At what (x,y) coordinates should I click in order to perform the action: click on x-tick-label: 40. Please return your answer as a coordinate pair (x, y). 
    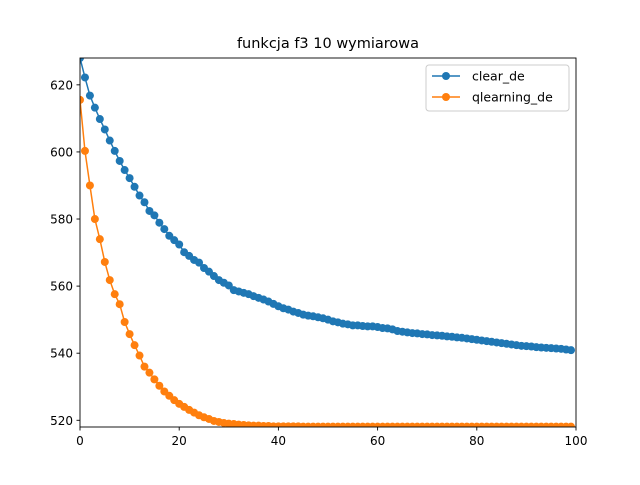
    Looking at the image, I should click on (278, 441).